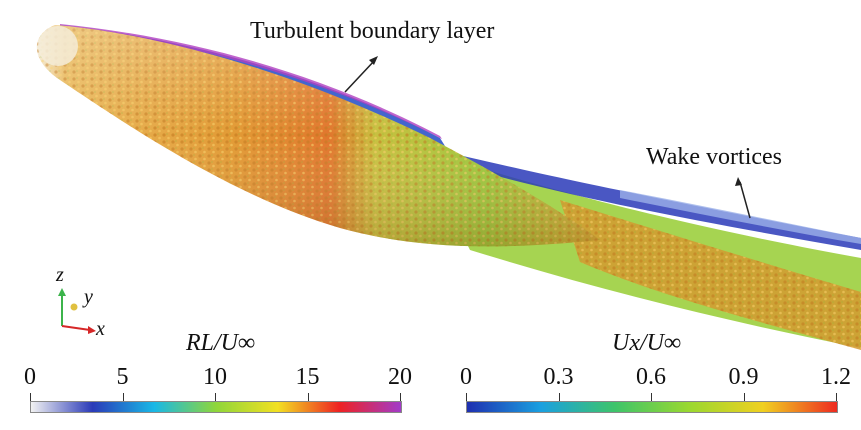 The width and height of the screenshot is (861, 430). I want to click on colorbar-left-title: RL/U∞, so click(221, 343).